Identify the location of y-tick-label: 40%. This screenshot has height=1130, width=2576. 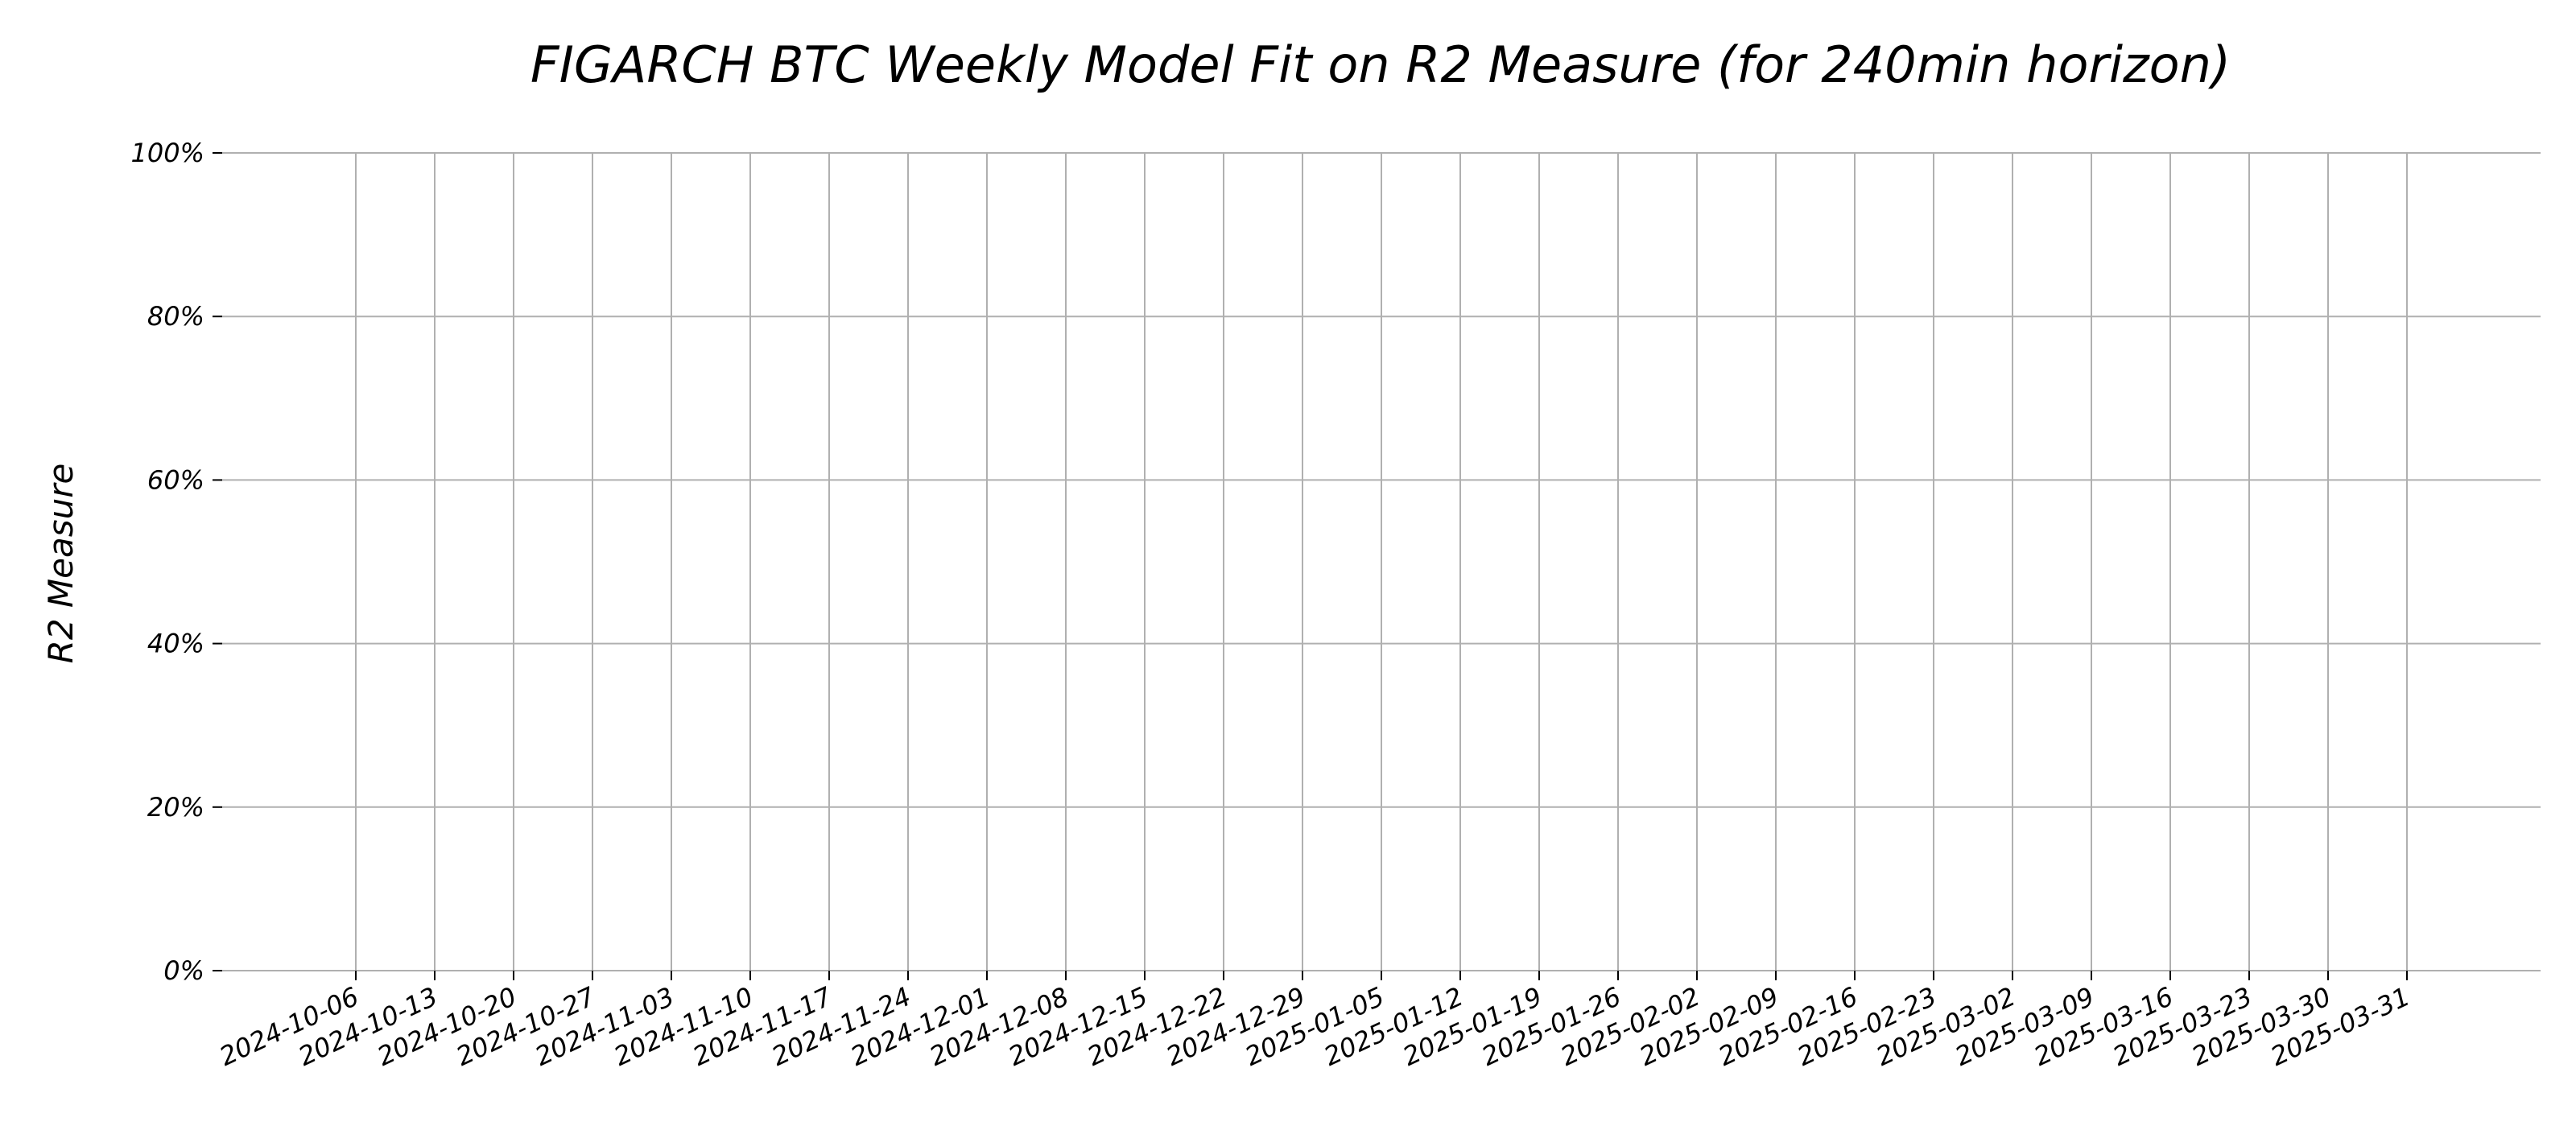
(175, 644).